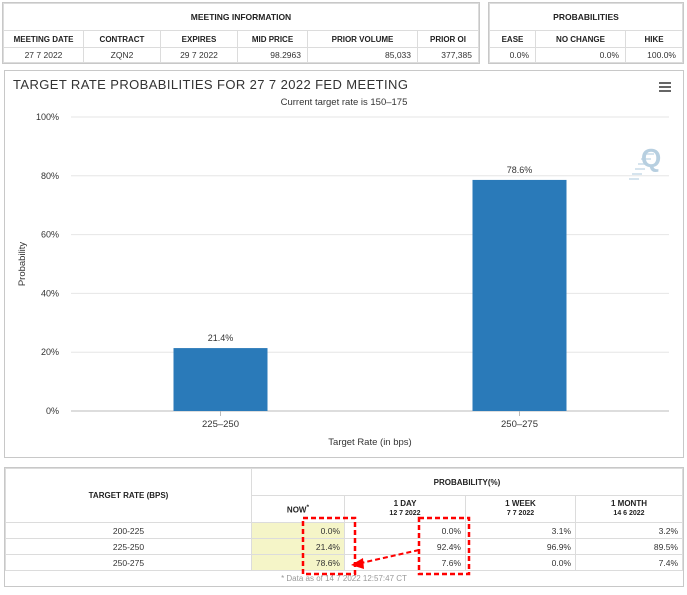  Describe the element at coordinates (520, 170) in the screenshot. I see `data-label: 78.6%` at that location.